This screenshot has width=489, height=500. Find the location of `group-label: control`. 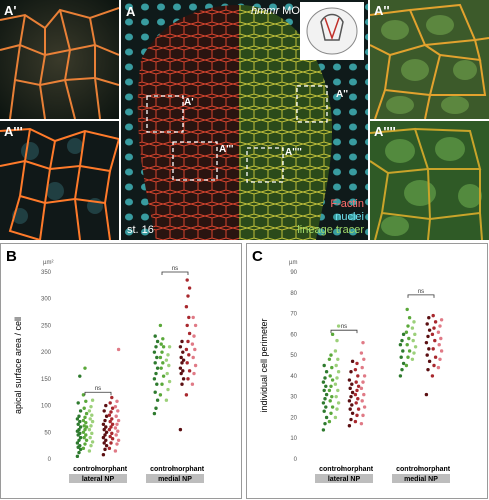

group-label: control is located at coordinates (408, 469).